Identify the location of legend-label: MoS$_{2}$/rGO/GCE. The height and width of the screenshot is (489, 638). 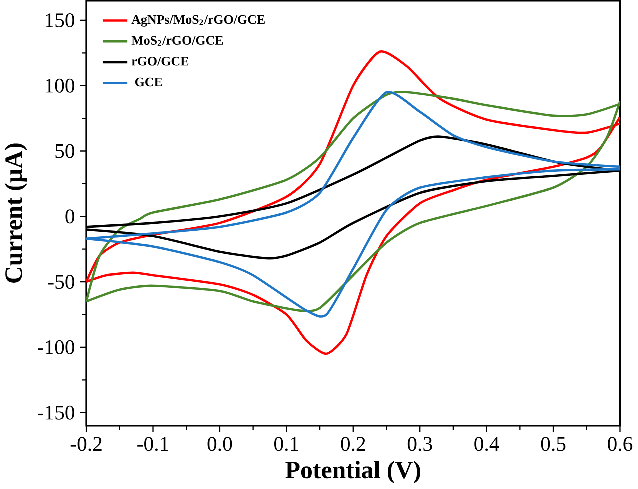
(178, 41).